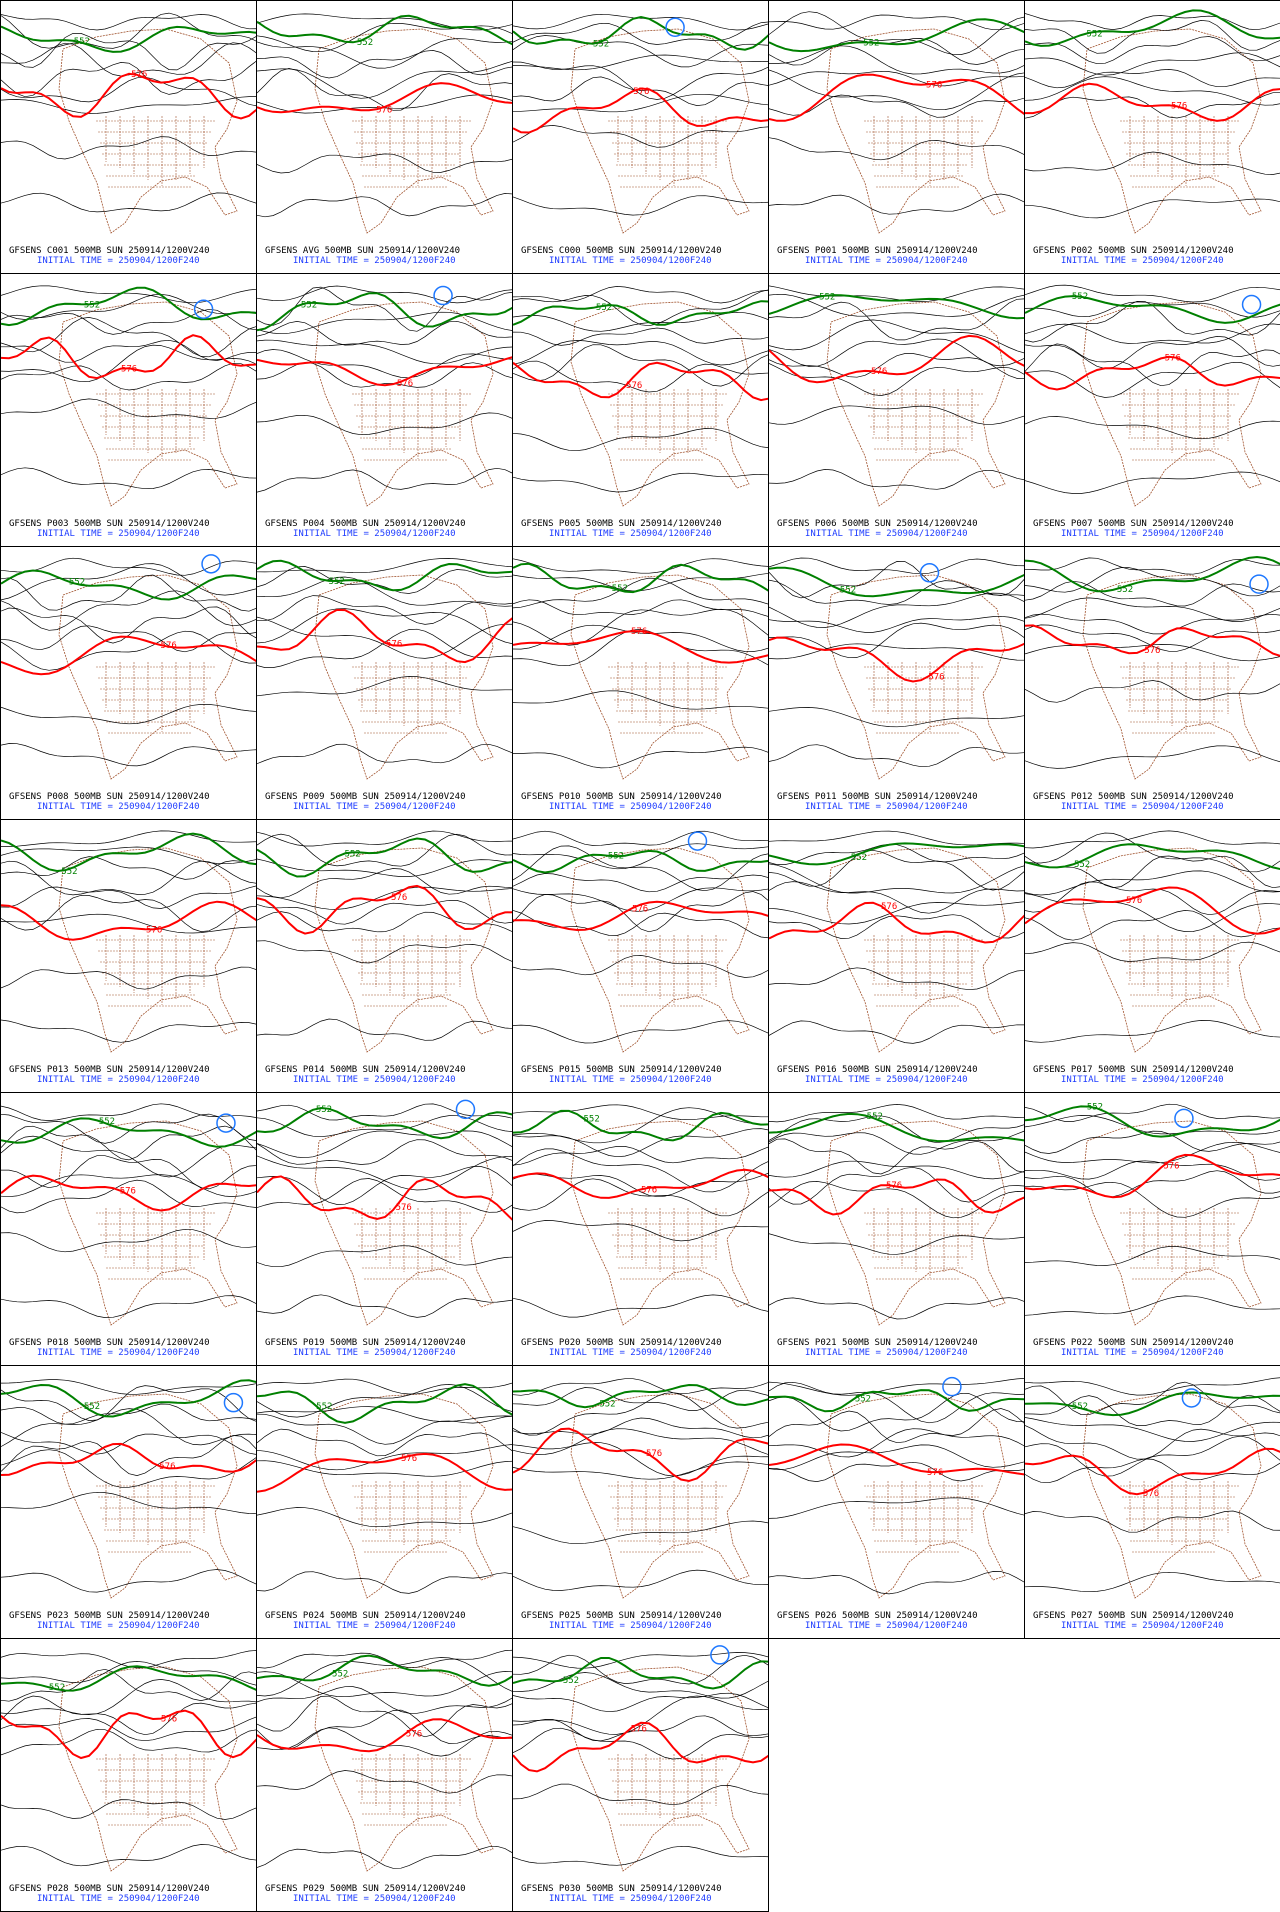 This screenshot has height=1912, width=1280. I want to click on caption: GFSENS P016 500MB SUN 250914/1200V240, so click(877, 1070).